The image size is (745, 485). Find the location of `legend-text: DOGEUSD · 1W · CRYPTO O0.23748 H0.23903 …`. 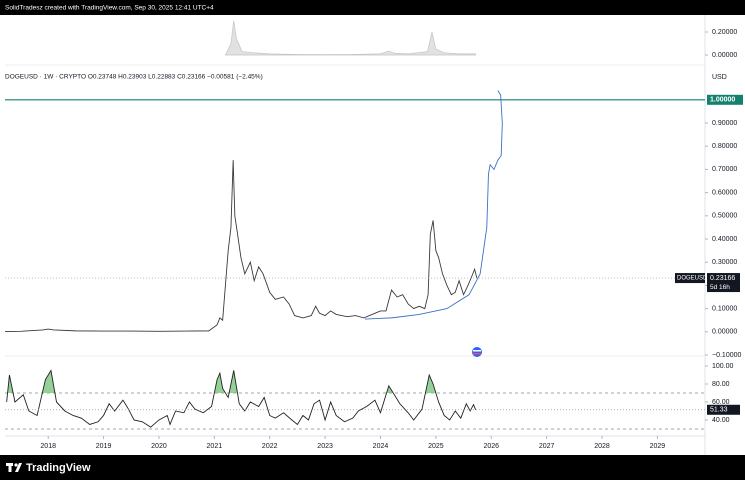

legend-text: DOGEUSD · 1W · CRYPTO O0.23748 H0.23903 … is located at coordinates (134, 77).